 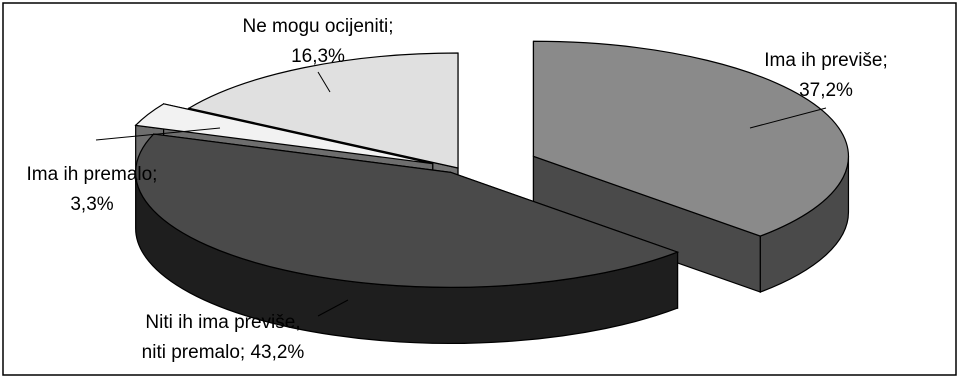 What do you see at coordinates (317, 26) in the screenshot?
I see `slice-label-ne-mogu-line1: Ne mogu ocijeniti;` at bounding box center [317, 26].